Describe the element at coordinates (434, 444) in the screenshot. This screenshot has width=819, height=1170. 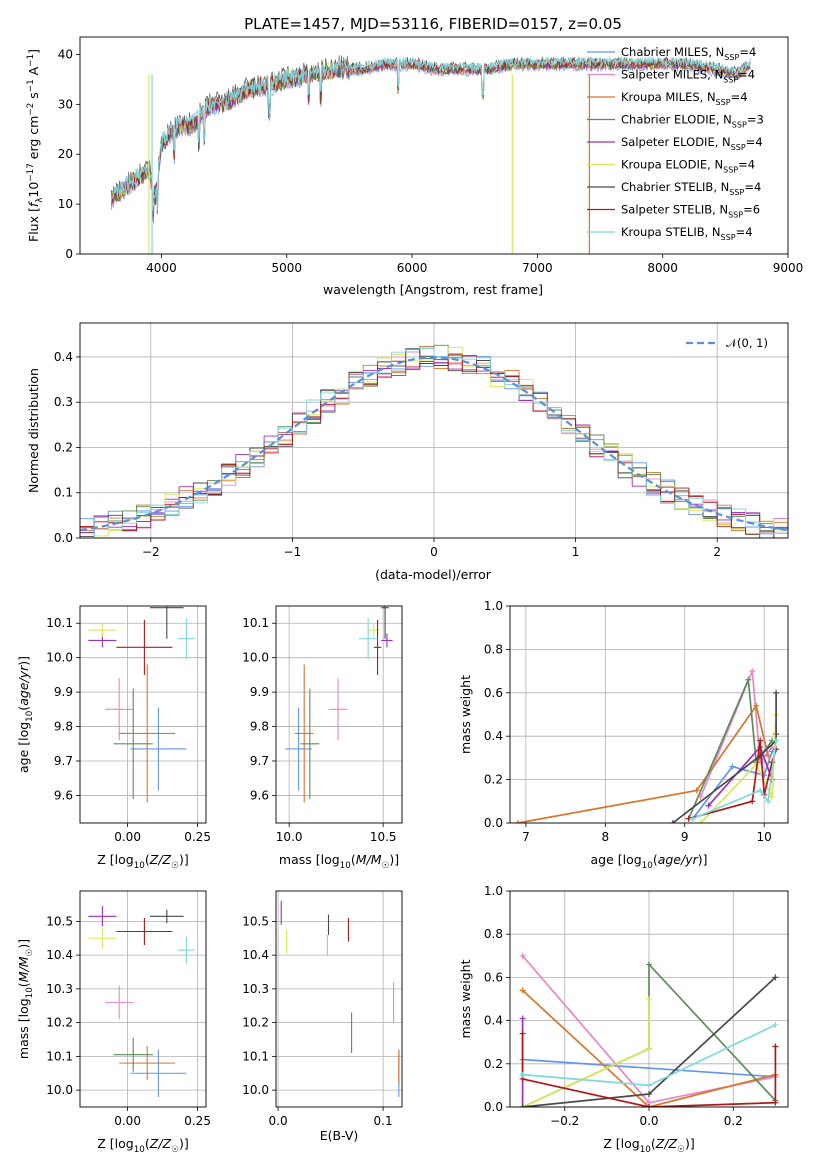
I see `gaussian-reference-line` at that location.